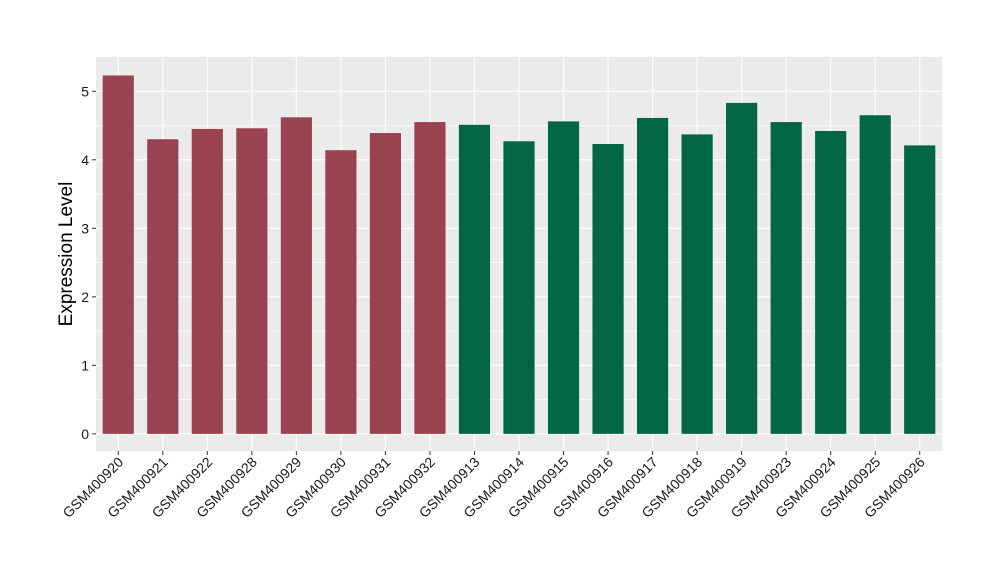 The height and width of the screenshot is (580, 1000). I want to click on bar-GSM400928, so click(252, 281).